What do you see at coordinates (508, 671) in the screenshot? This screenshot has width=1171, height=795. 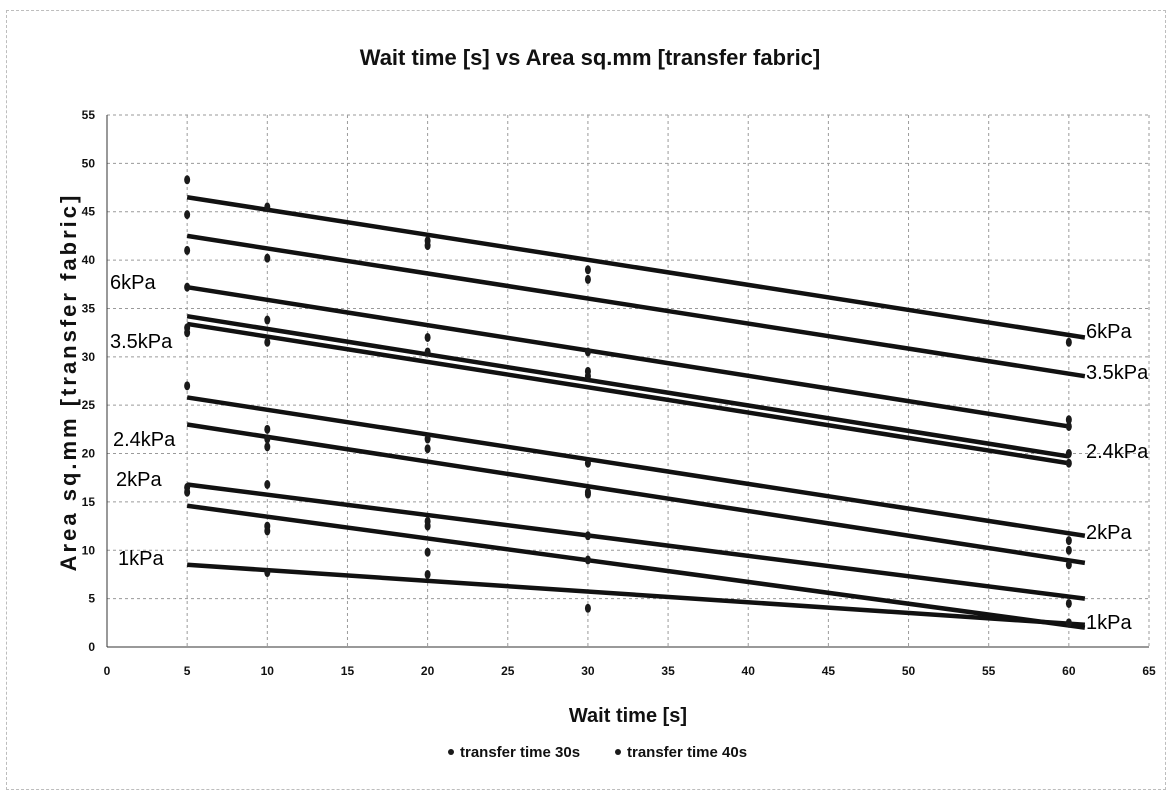 I see `x-tick-label: 25` at bounding box center [508, 671].